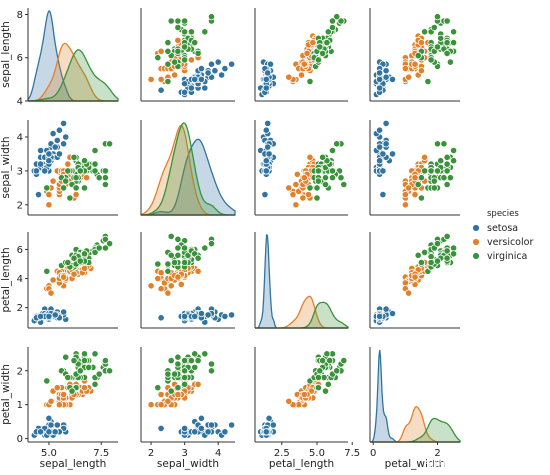  What do you see at coordinates (6, 394) in the screenshot?
I see `y-label-petal_width: petal_width` at bounding box center [6, 394].